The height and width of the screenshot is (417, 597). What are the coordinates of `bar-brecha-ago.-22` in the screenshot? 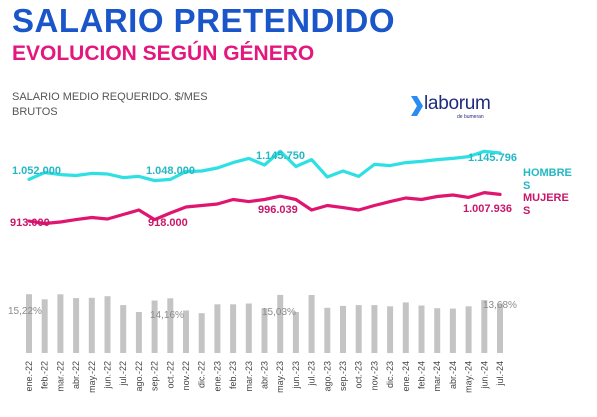 It's located at (138, 332).